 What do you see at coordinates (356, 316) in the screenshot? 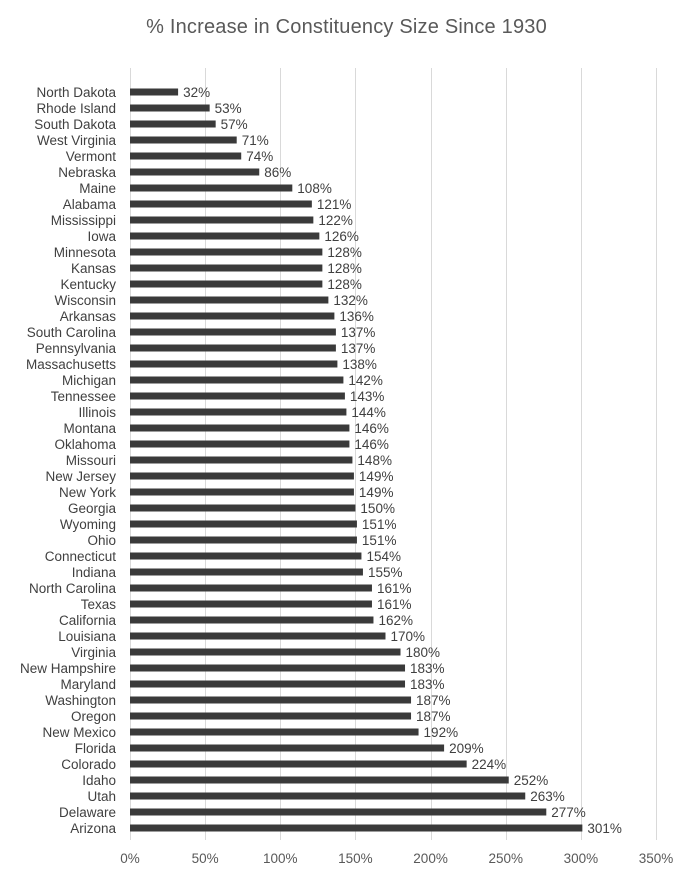
I see `data-label: 136%` at bounding box center [356, 316].